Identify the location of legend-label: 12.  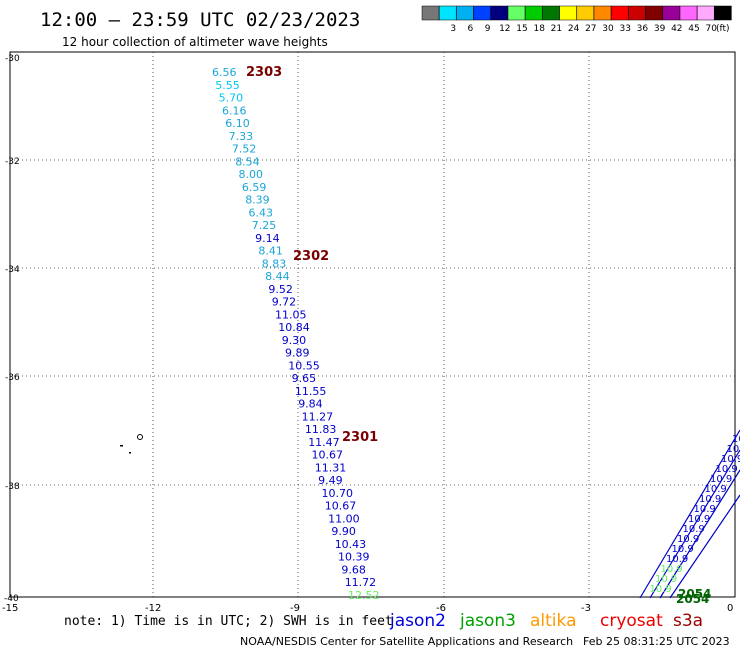
(504, 29).